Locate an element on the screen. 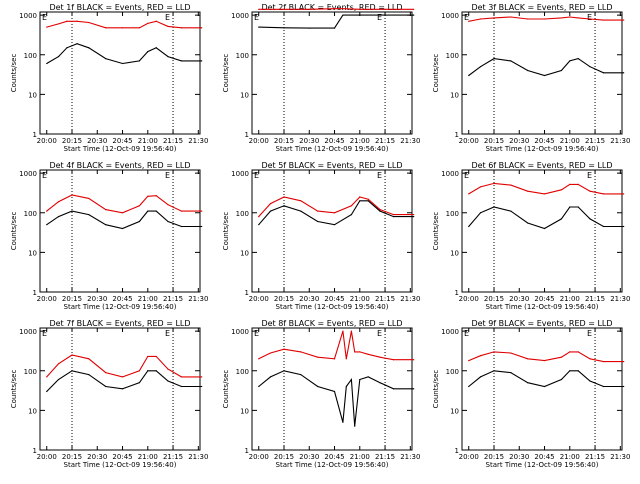 The image size is (640, 484). y-tick-label: 100 is located at coordinates (30, 372).